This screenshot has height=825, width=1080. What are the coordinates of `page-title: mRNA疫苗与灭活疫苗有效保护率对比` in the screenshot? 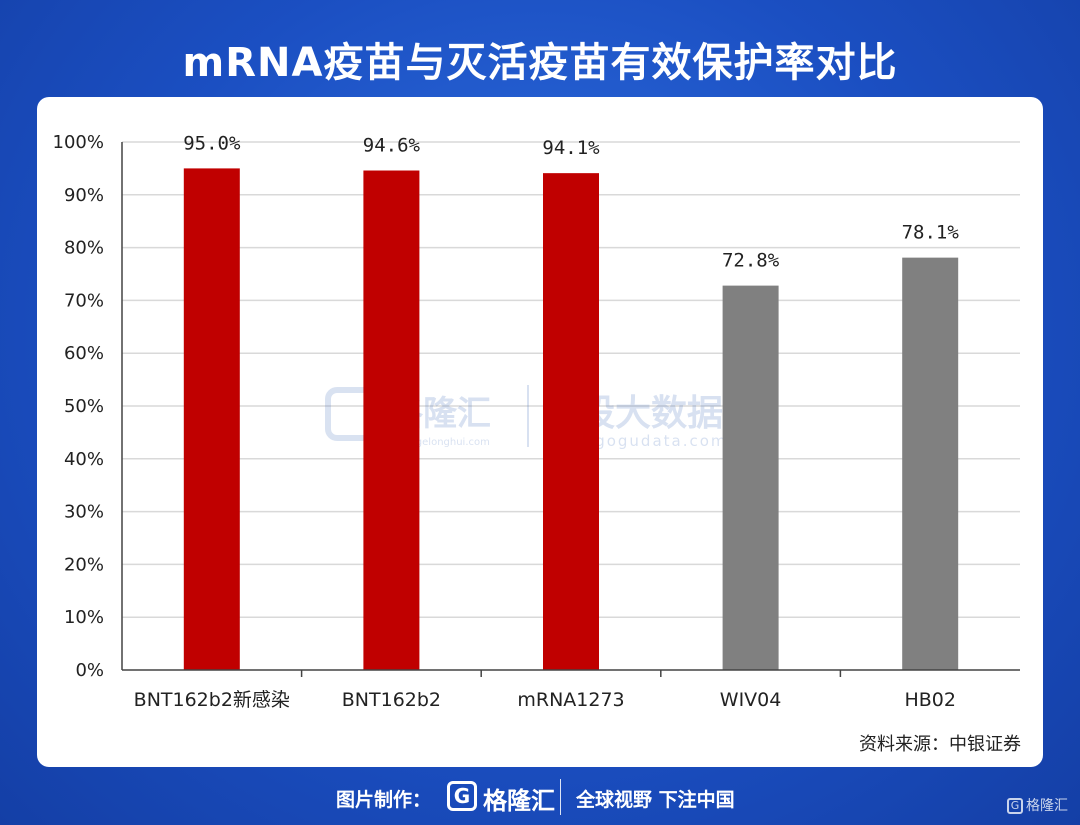 It's located at (540, 63).